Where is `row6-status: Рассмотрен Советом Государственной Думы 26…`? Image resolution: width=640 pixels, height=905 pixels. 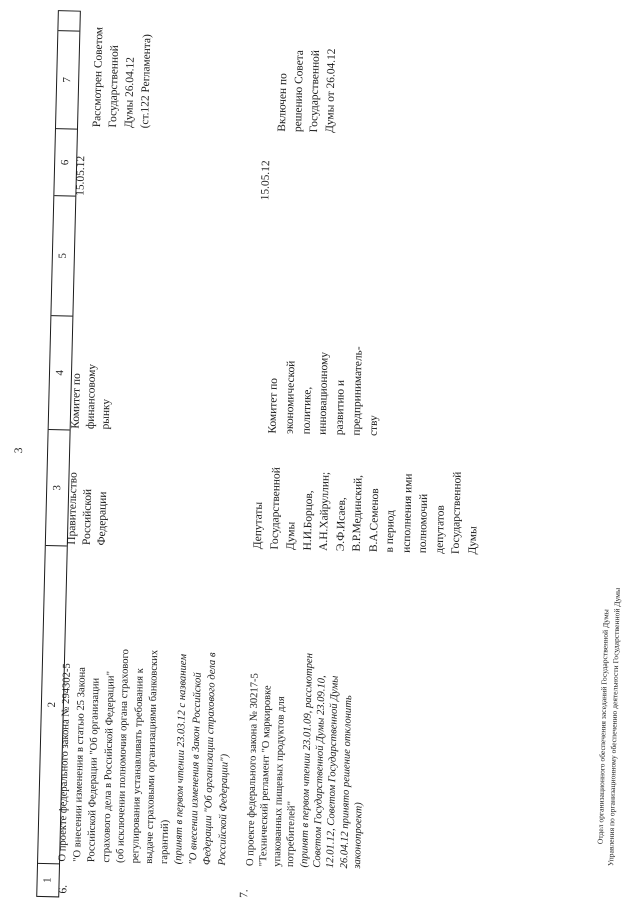 row6-status: Рассмотрен Советом Государственной Думы 26… is located at coordinates (122, 77).